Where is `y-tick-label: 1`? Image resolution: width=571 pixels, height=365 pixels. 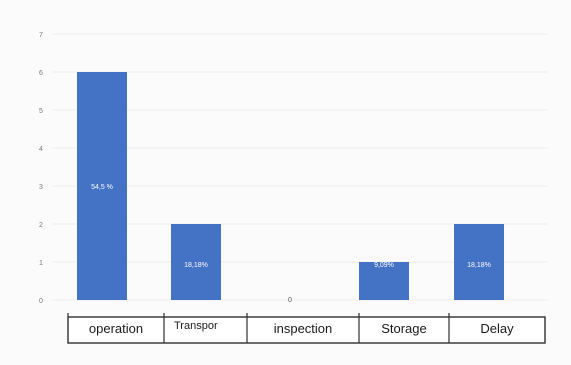
y-tick-label: 1 is located at coordinates (41, 263).